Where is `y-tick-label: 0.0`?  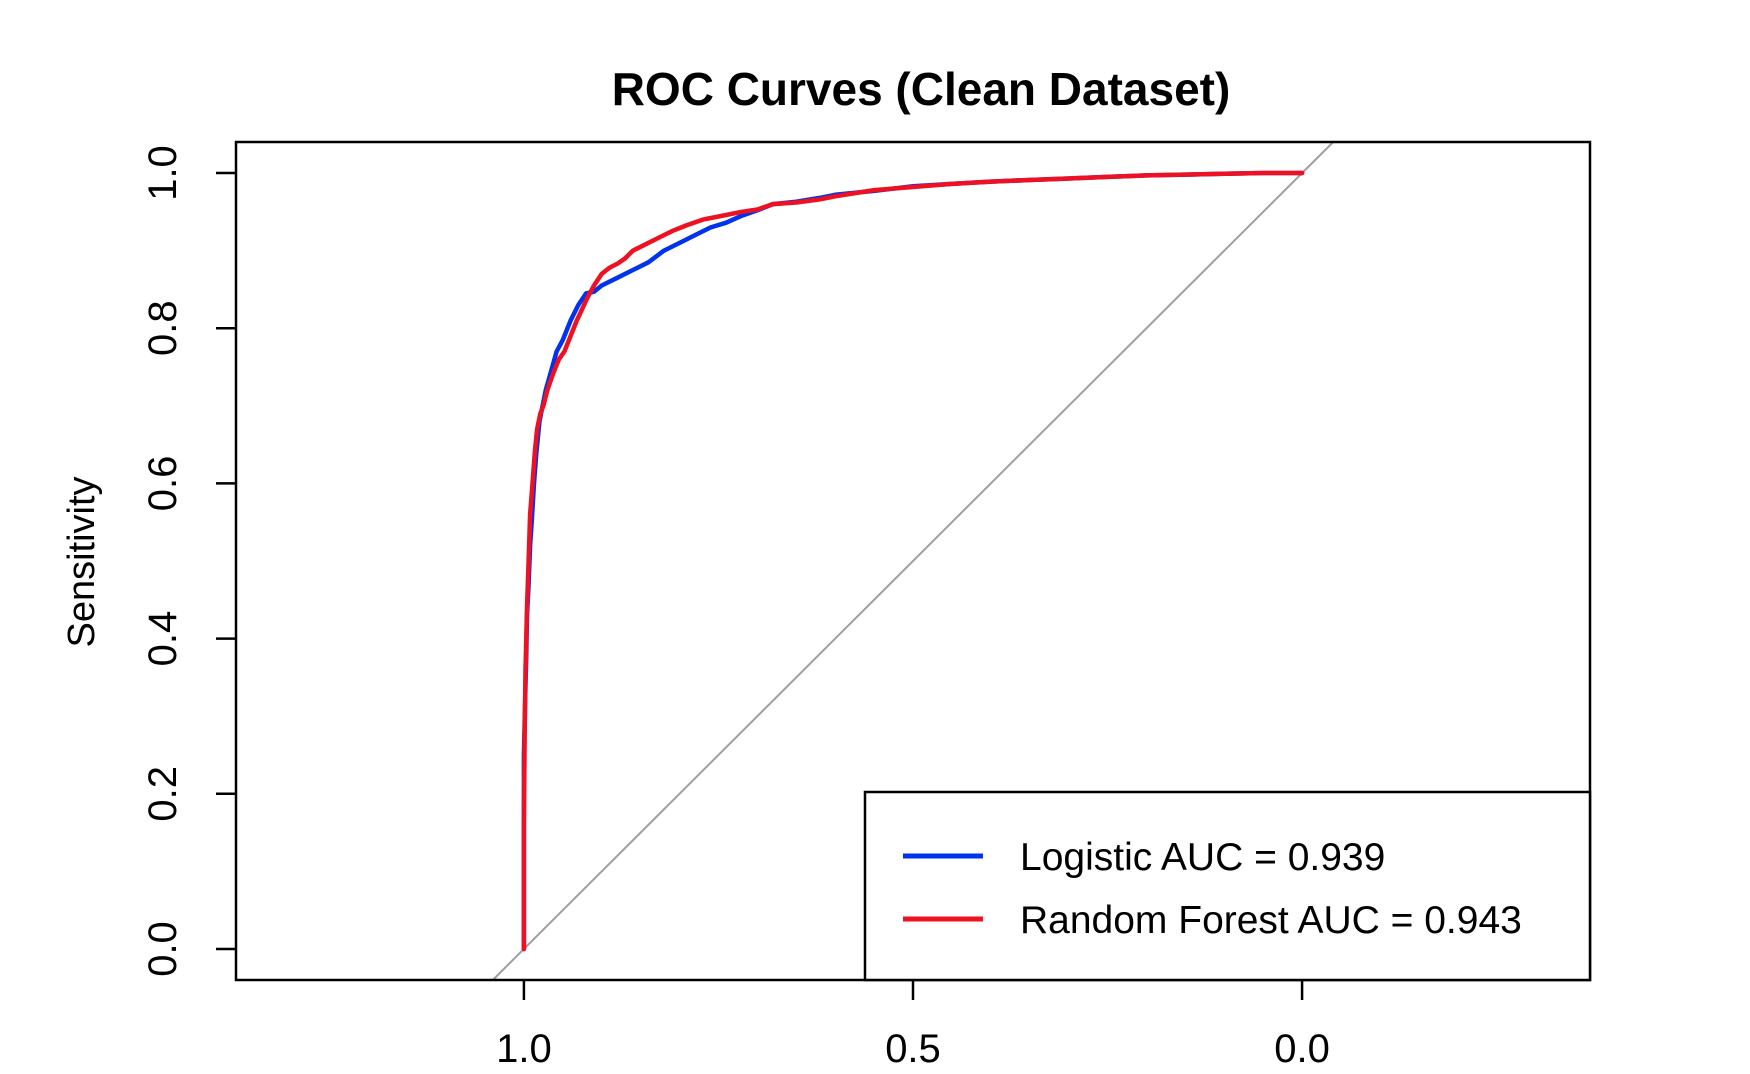
y-tick-label: 0.0 is located at coordinates (163, 949).